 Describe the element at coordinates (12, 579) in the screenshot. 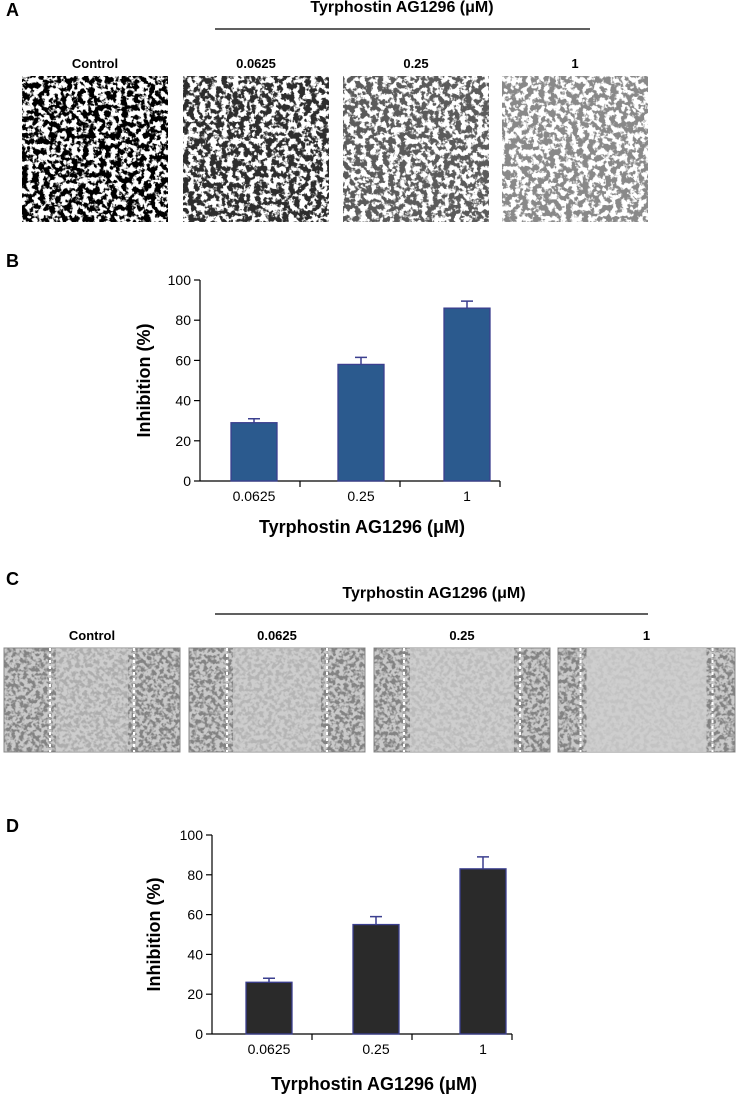

I see `panel-letter: C` at that location.